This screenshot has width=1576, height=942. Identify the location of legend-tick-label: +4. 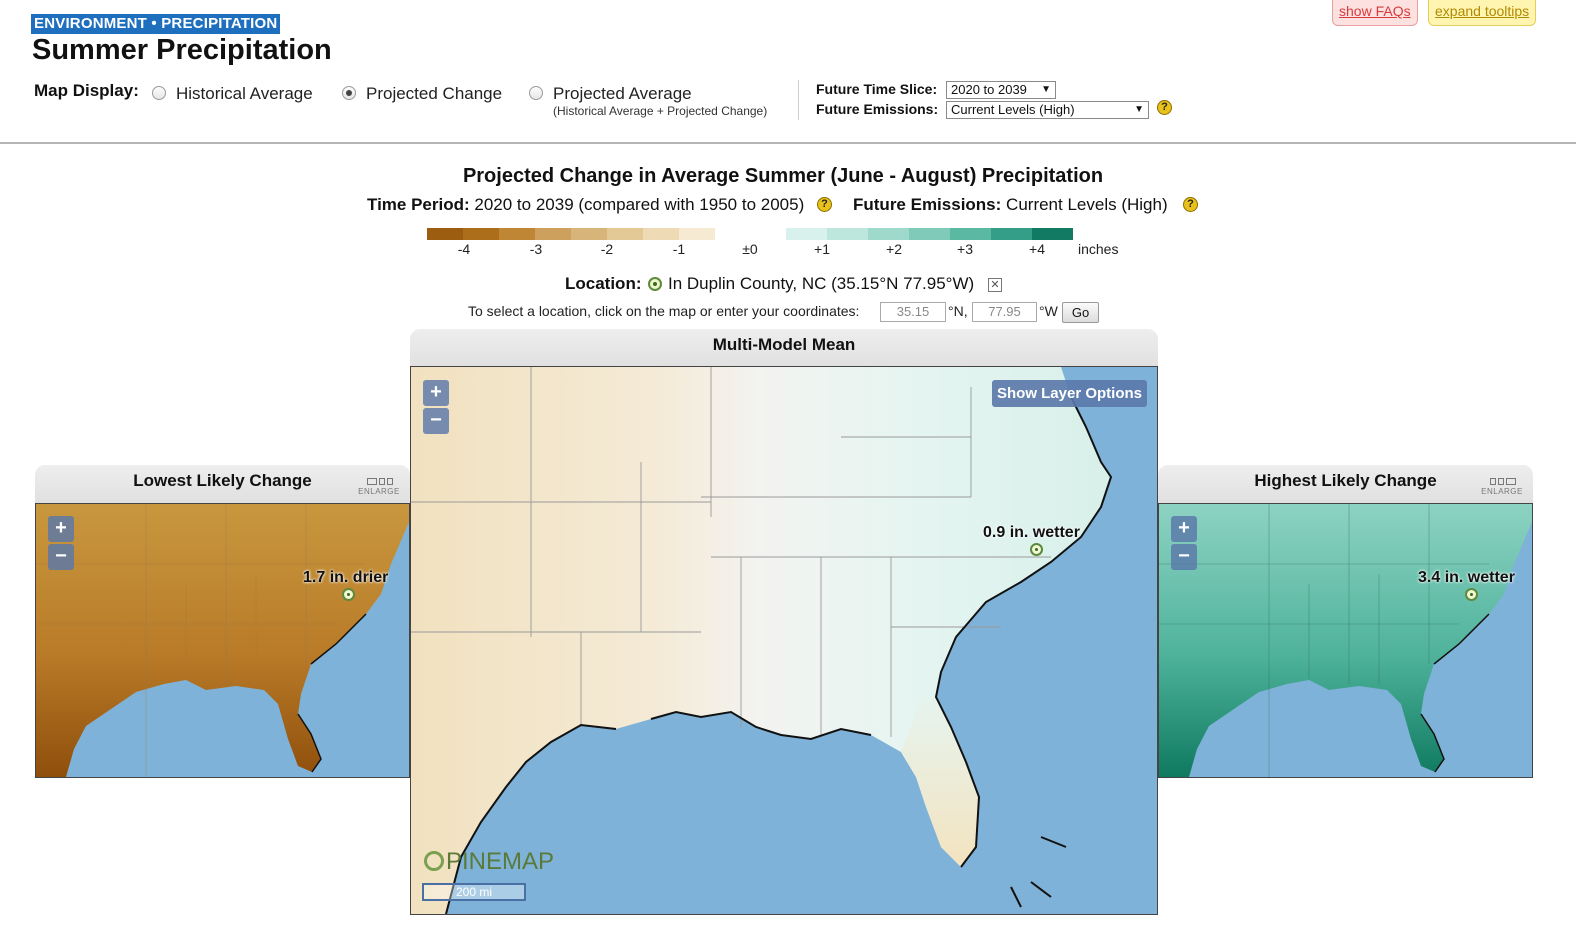
(1037, 249).